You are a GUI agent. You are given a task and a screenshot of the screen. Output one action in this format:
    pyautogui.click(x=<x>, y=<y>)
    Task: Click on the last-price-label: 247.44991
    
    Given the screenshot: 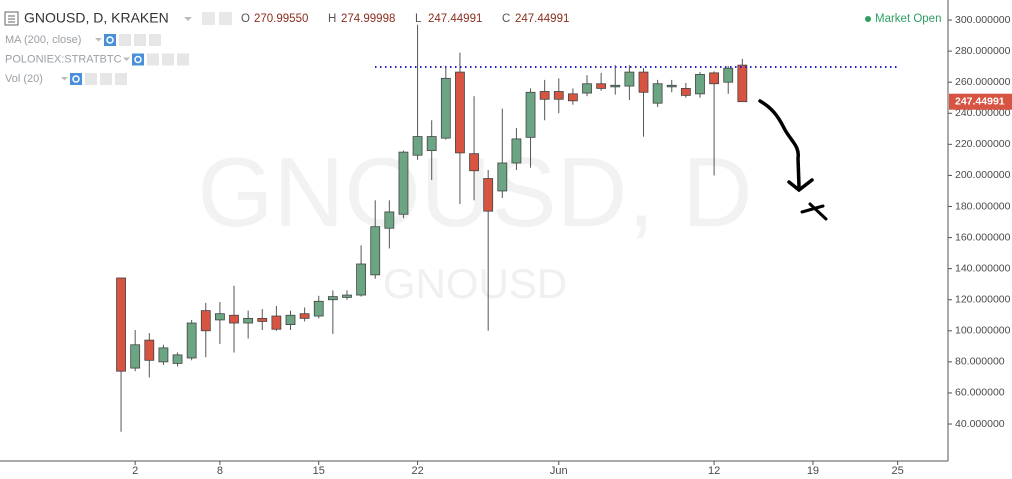 What is the action you would take?
    pyautogui.click(x=980, y=101)
    